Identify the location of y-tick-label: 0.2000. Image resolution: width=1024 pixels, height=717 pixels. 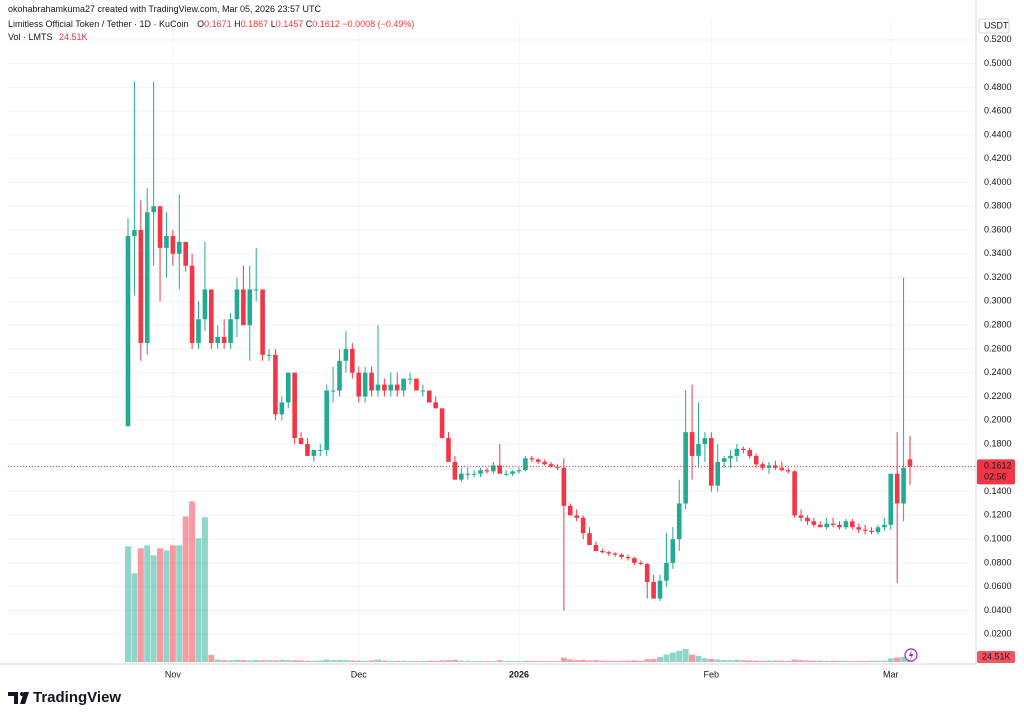
(998, 420).